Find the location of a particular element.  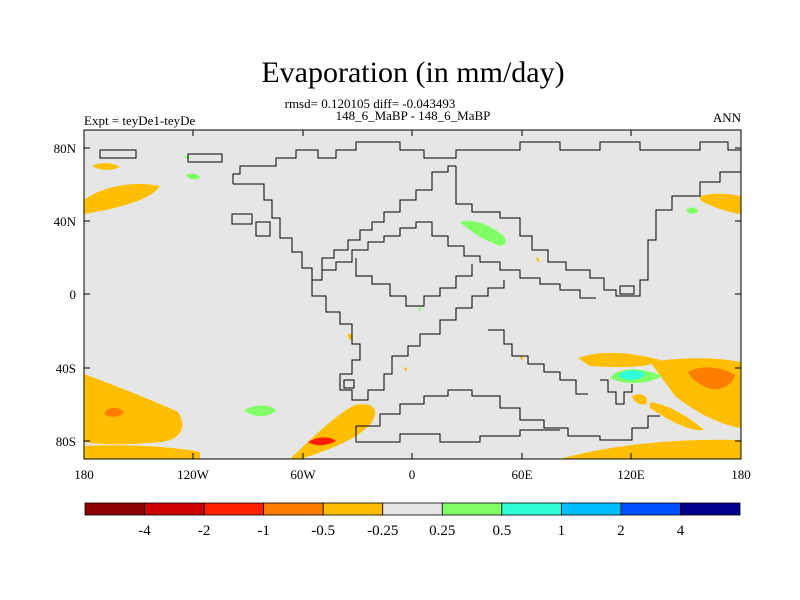

colorbar-label: 0.25 is located at coordinates (442, 531).